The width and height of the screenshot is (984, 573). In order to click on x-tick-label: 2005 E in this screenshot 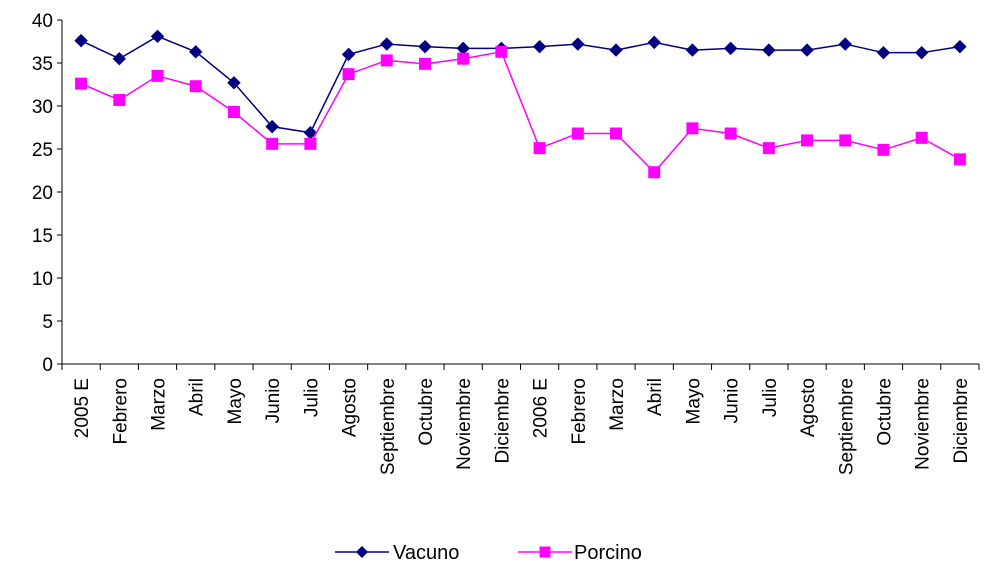, I will do `click(82, 408)`.